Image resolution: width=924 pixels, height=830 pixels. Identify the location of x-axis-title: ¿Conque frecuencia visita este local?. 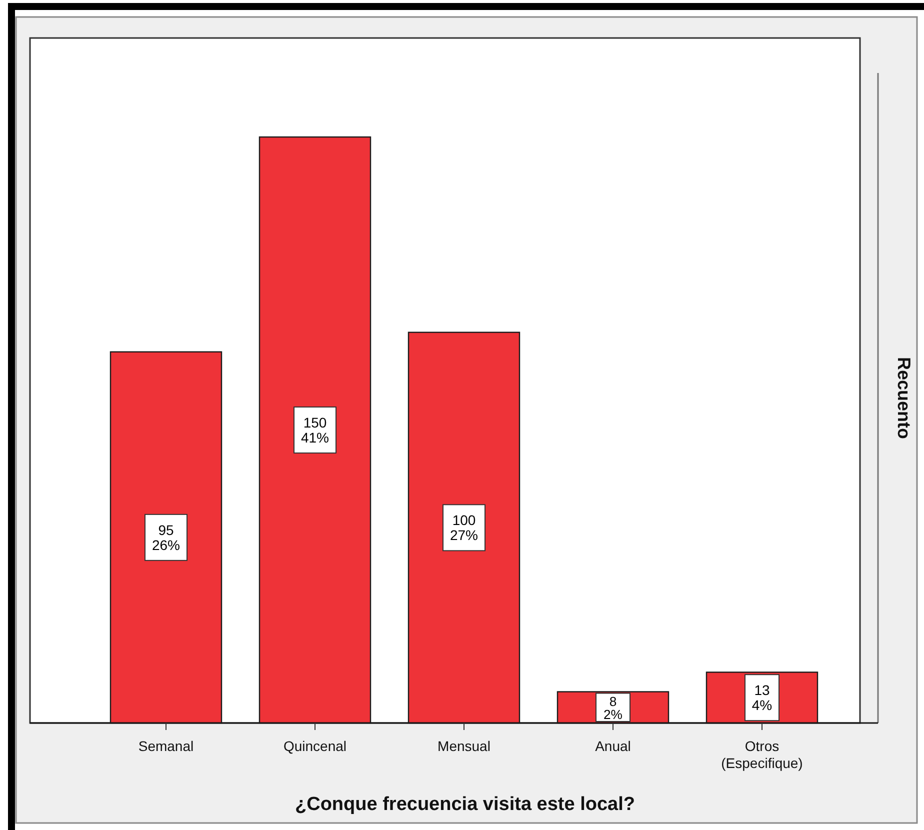
(465, 804).